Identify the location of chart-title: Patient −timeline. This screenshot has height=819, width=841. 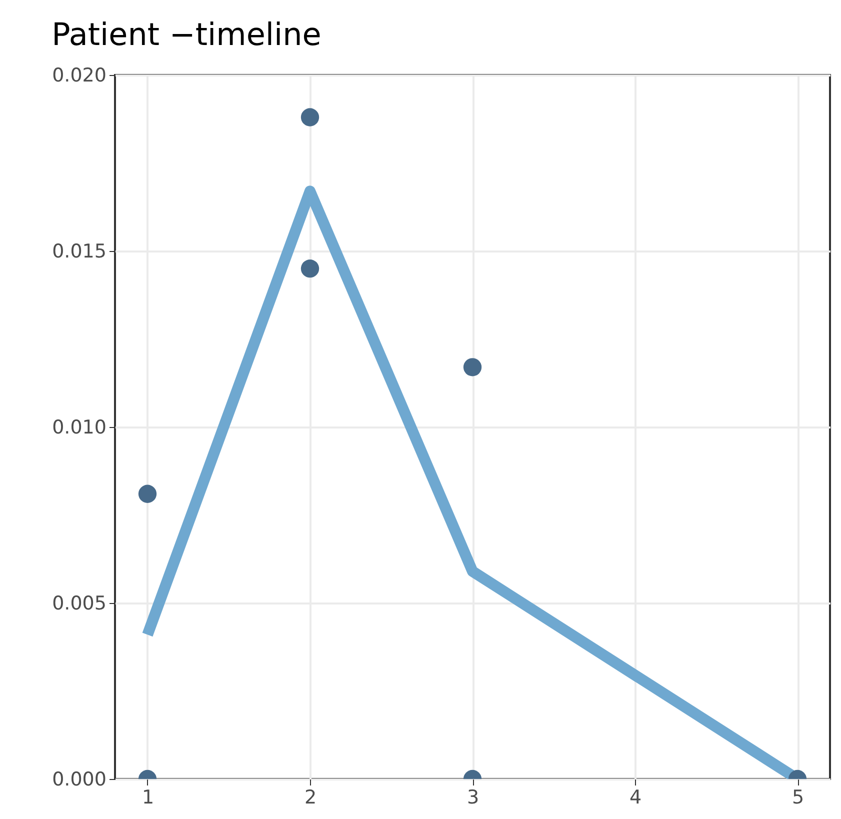
(187, 35).